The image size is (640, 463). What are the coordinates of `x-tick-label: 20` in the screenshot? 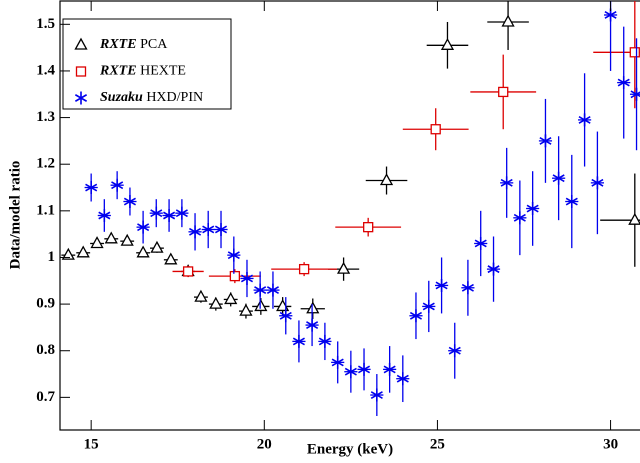 It's located at (264, 444).